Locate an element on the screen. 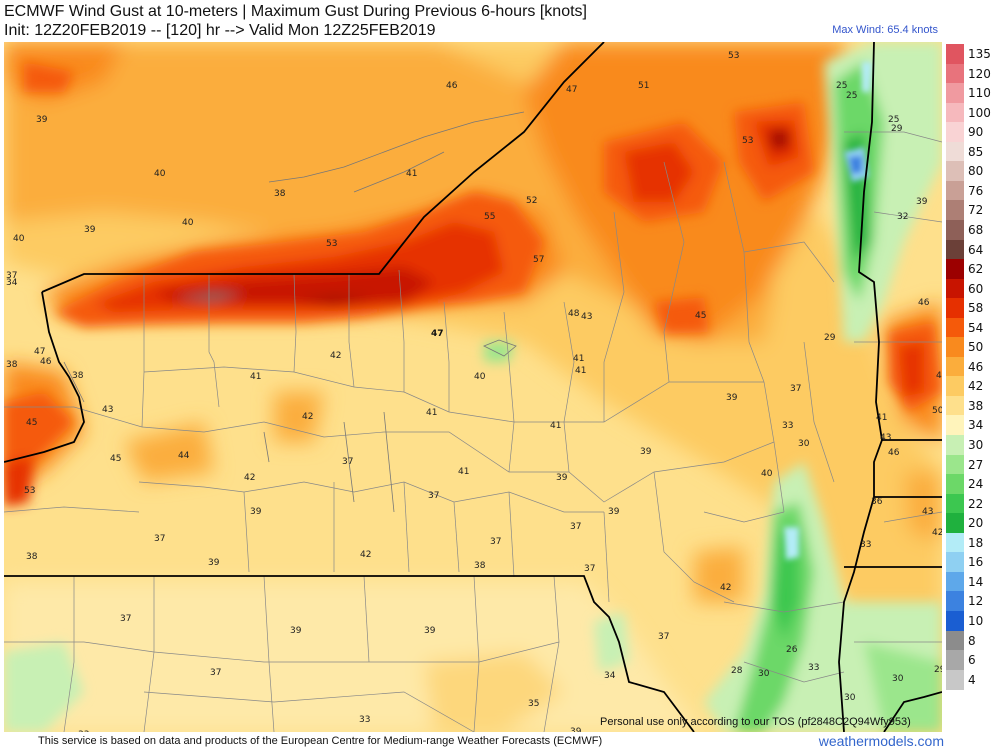  legend-value: 62 is located at coordinates (976, 269).